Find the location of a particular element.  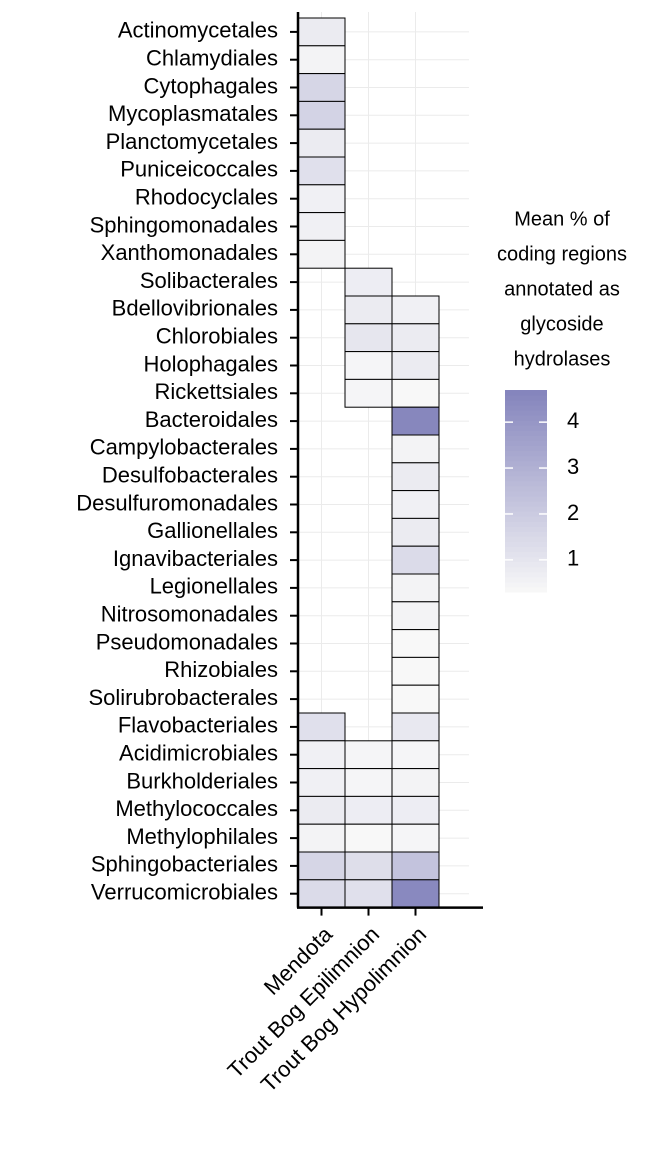

y-tick-label: Bdellovibrionales is located at coordinates (195, 308).